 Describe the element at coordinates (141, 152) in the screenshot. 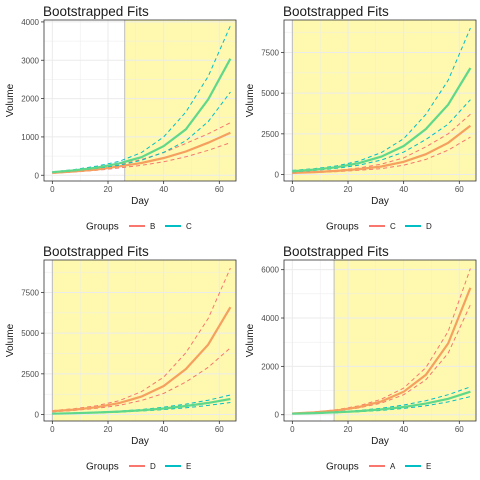

I see `series-B-fit-line` at that location.